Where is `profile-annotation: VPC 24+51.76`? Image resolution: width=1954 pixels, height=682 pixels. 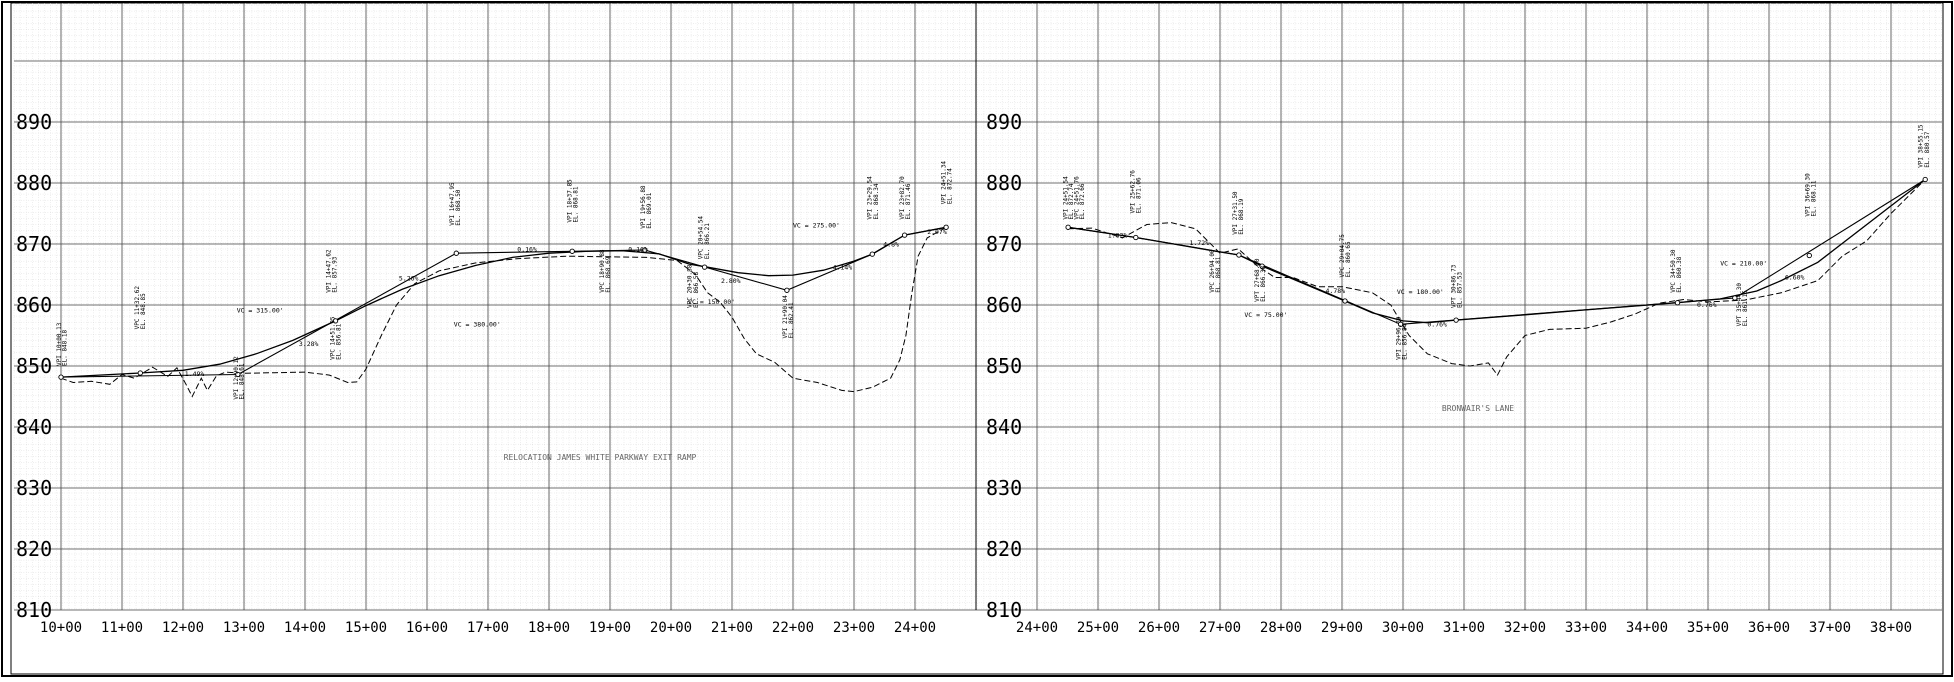 profile-annotation: VPC 24+51.76 is located at coordinates (1077, 198).